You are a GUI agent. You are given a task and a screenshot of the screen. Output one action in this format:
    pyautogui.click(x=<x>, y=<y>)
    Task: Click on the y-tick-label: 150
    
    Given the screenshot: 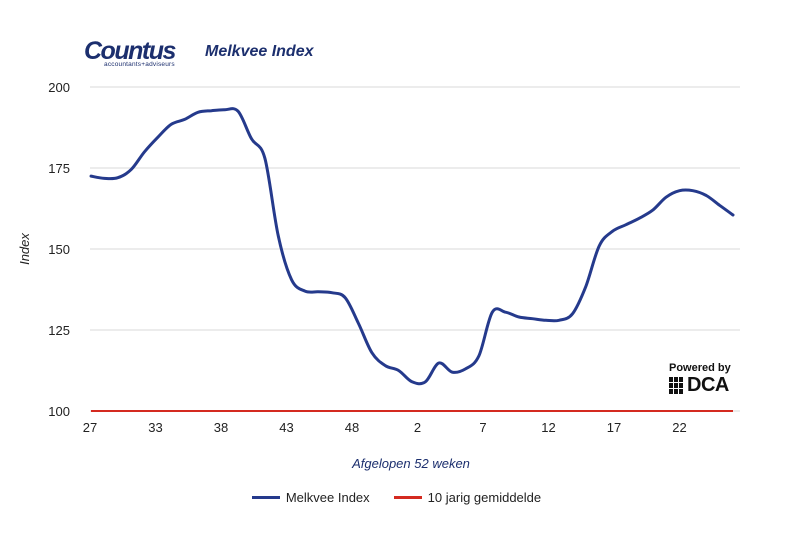 What is the action you would take?
    pyautogui.click(x=59, y=249)
    